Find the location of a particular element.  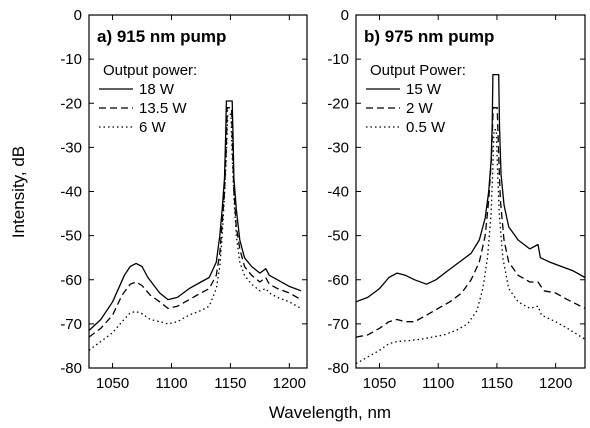

y-axis-title: Intensity, dB is located at coordinates (18, 192).